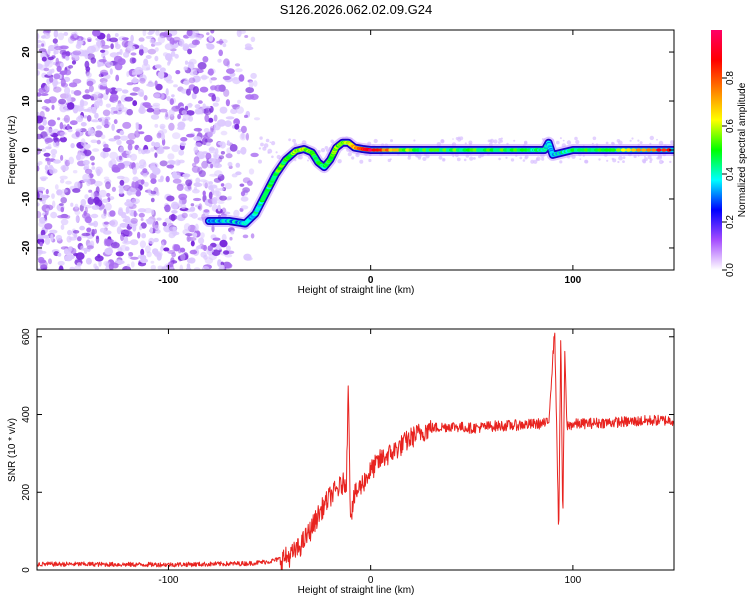 The image size is (750, 600). What do you see at coordinates (742, 149) in the screenshot?
I see `colorbar-label: Normalized spectral amplitude` at bounding box center [742, 149].